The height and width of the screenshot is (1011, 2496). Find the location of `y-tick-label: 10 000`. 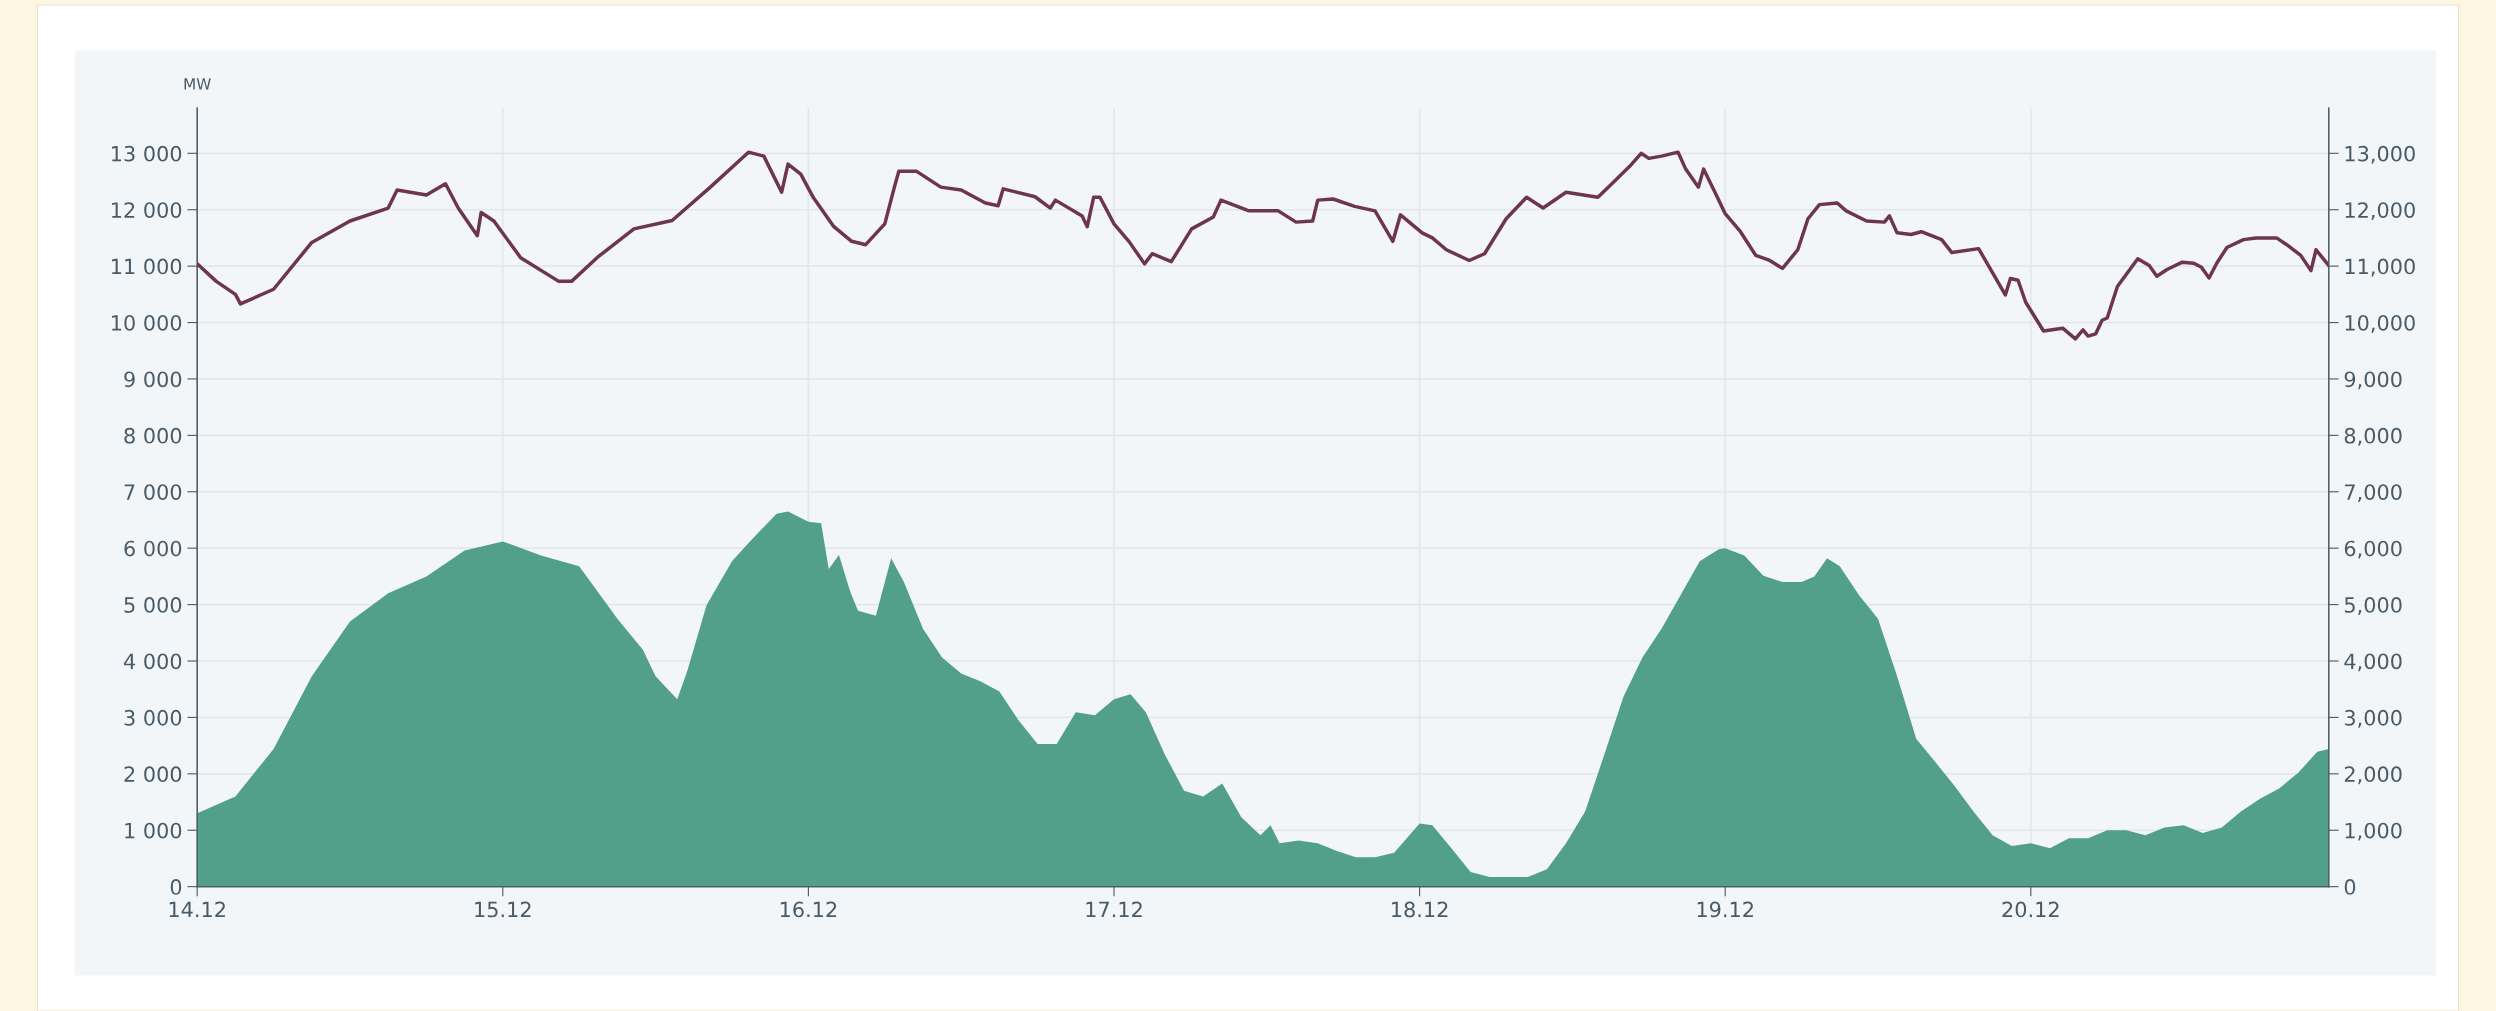

y-tick-label: 10 000 is located at coordinates (146, 322).